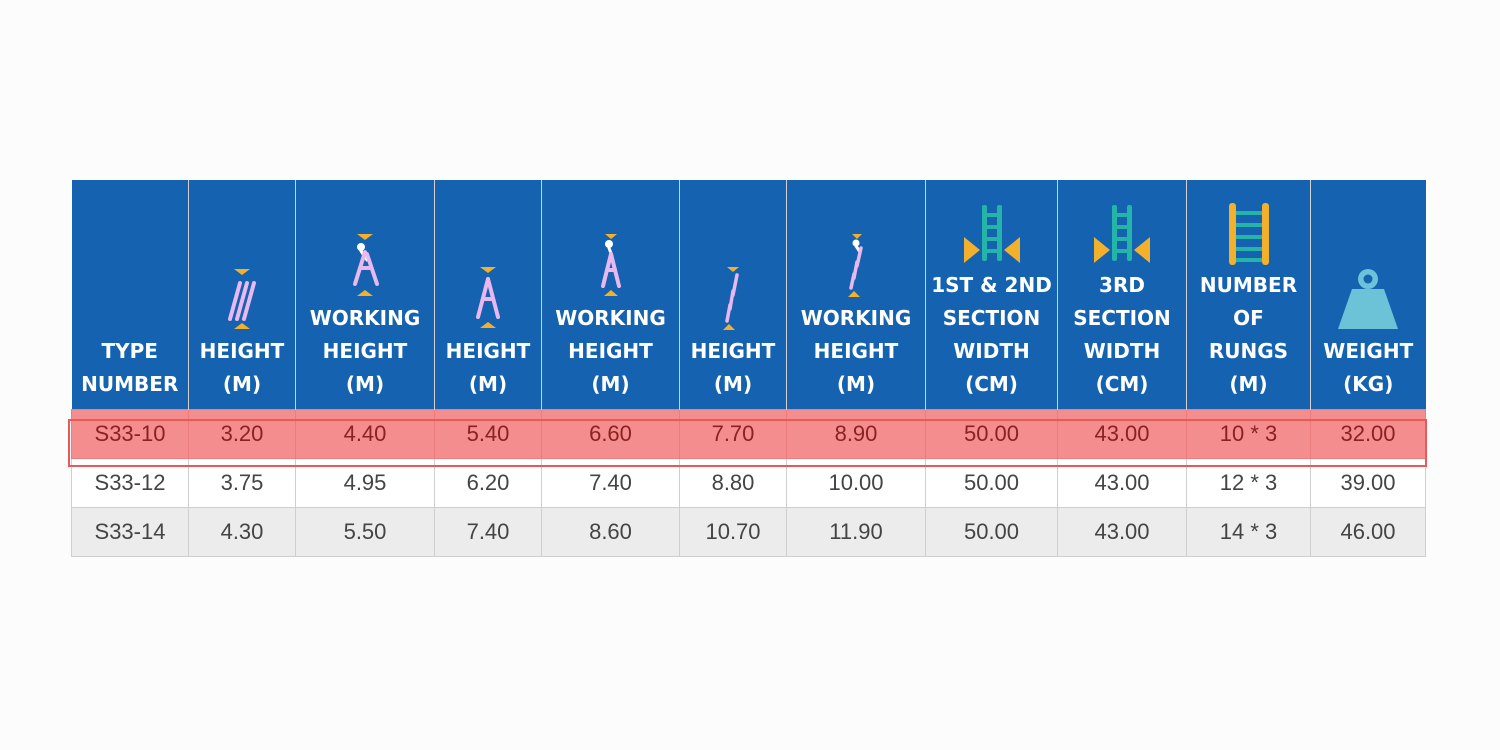 The height and width of the screenshot is (750, 1500). Describe the element at coordinates (130, 294) in the screenshot. I see `col-header-type-number: TYPE NUMBER` at that location.